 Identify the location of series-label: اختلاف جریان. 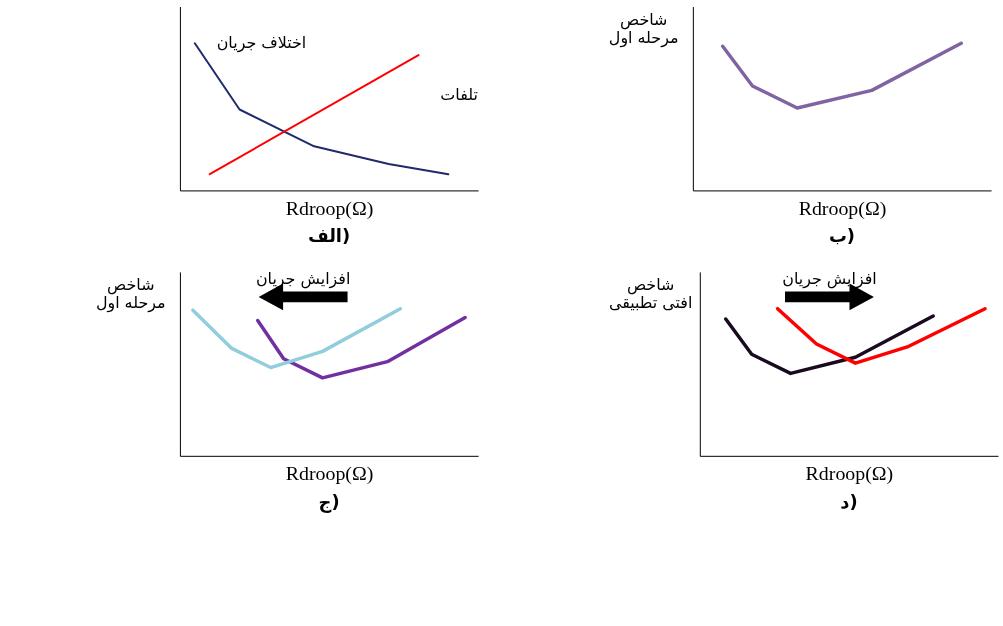
(261, 43).